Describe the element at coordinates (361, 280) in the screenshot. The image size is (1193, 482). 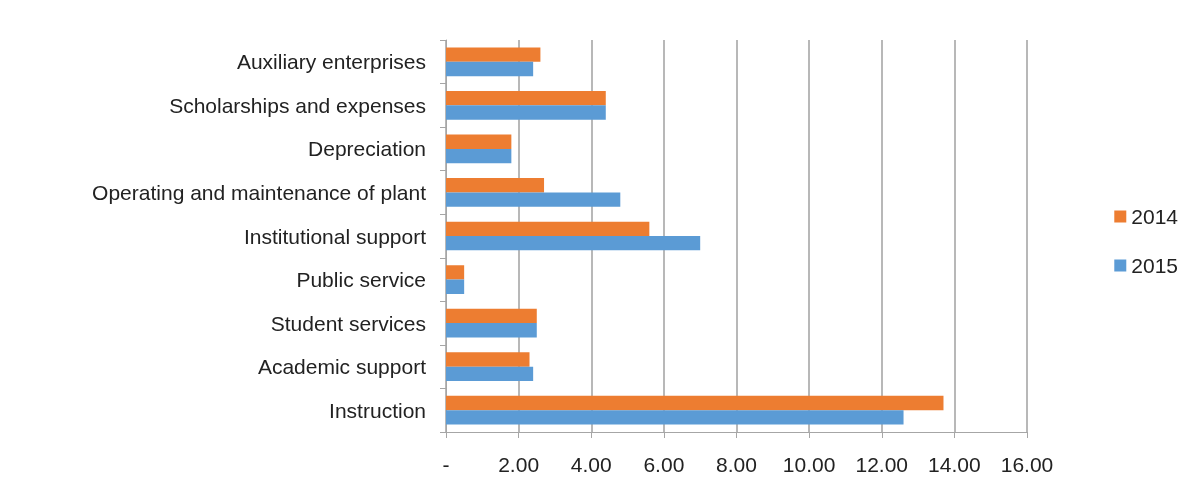
I see `y-tick-label: Public service` at that location.